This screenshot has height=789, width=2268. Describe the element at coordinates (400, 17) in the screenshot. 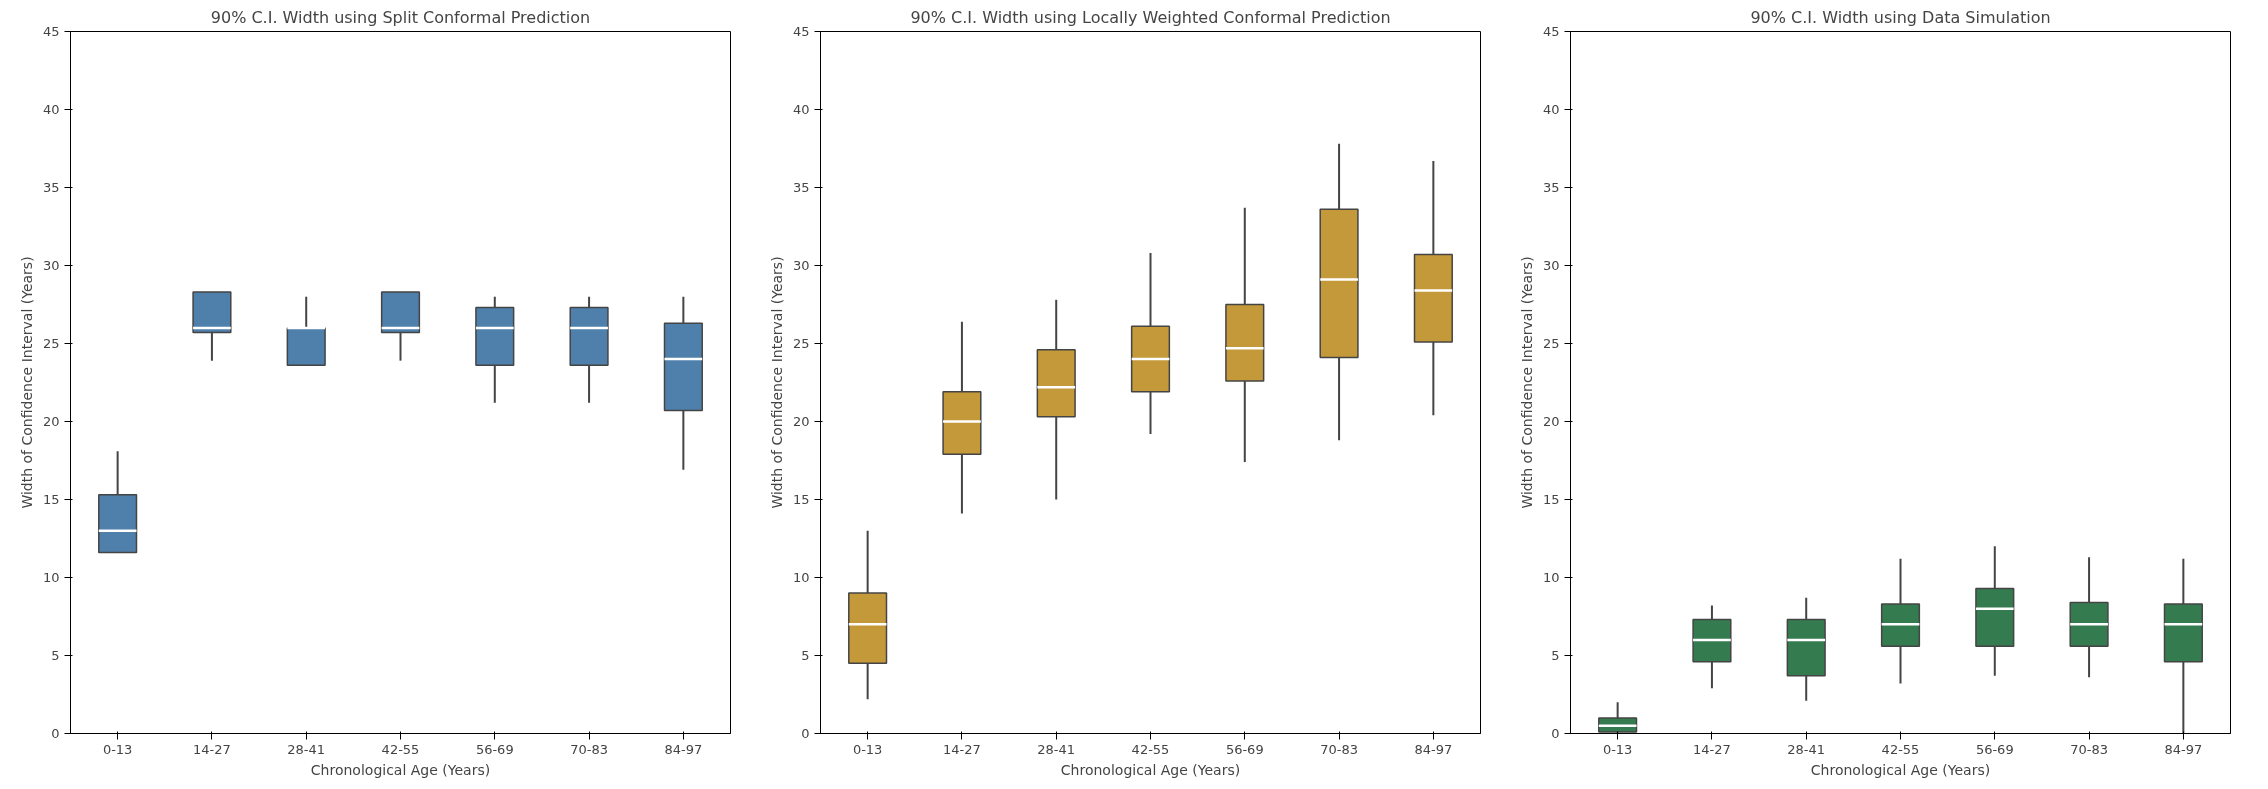

I see `chart-title: 90% C.I. Width using Split Conformal Prediction` at that location.